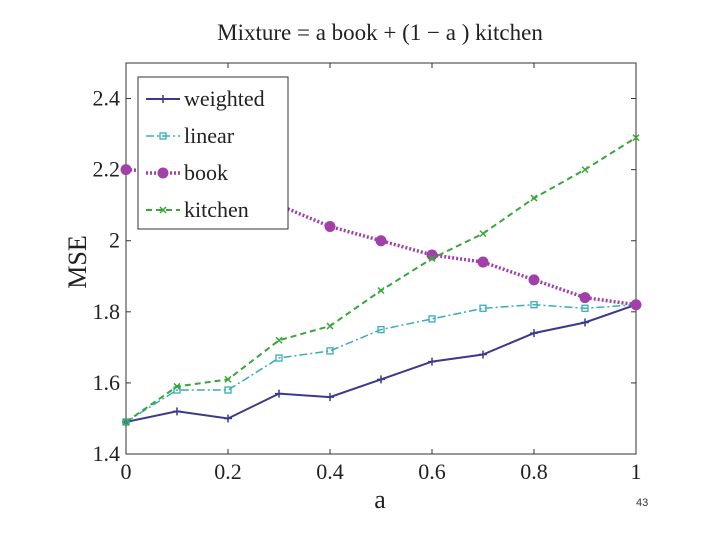 The width and height of the screenshot is (720, 540). I want to click on x-axis-label: a, so click(380, 499).